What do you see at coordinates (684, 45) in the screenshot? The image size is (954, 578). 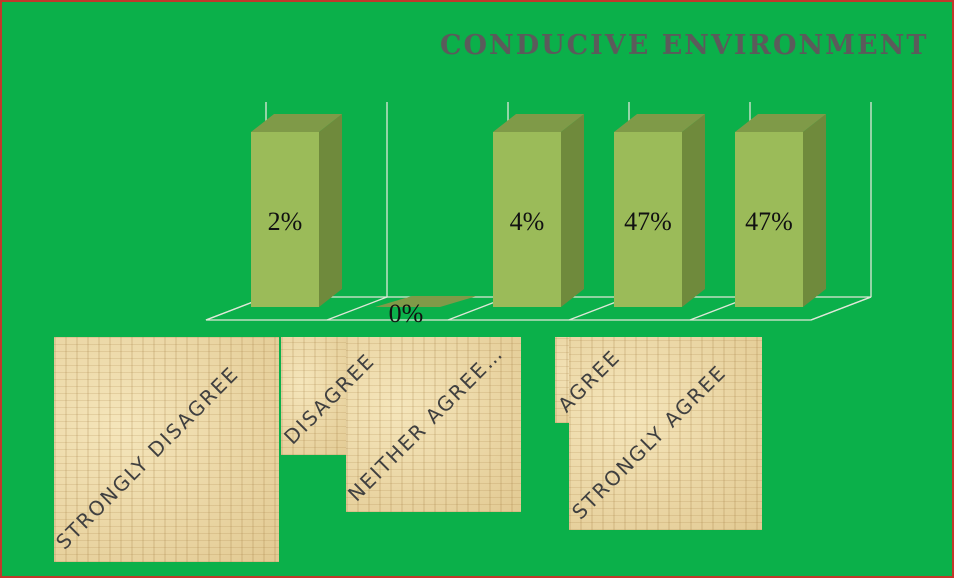 I see `chart-title: CONDUCIVE ENVIRONMENT` at bounding box center [684, 45].